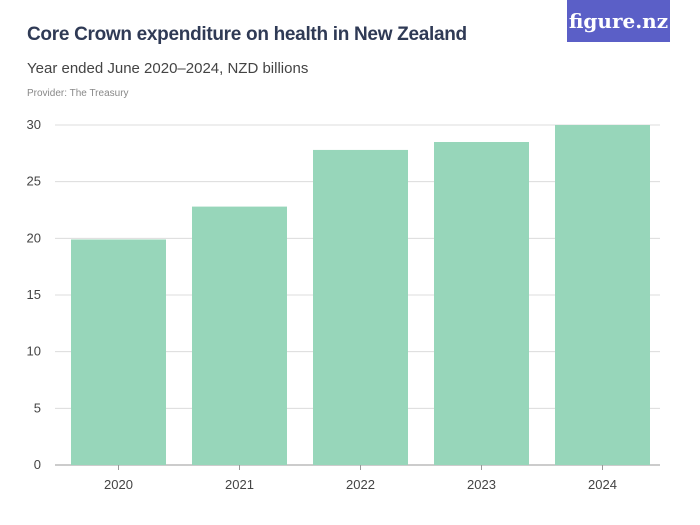  What do you see at coordinates (78, 93) in the screenshot?
I see `provider-label: Provider: The Treasury` at bounding box center [78, 93].